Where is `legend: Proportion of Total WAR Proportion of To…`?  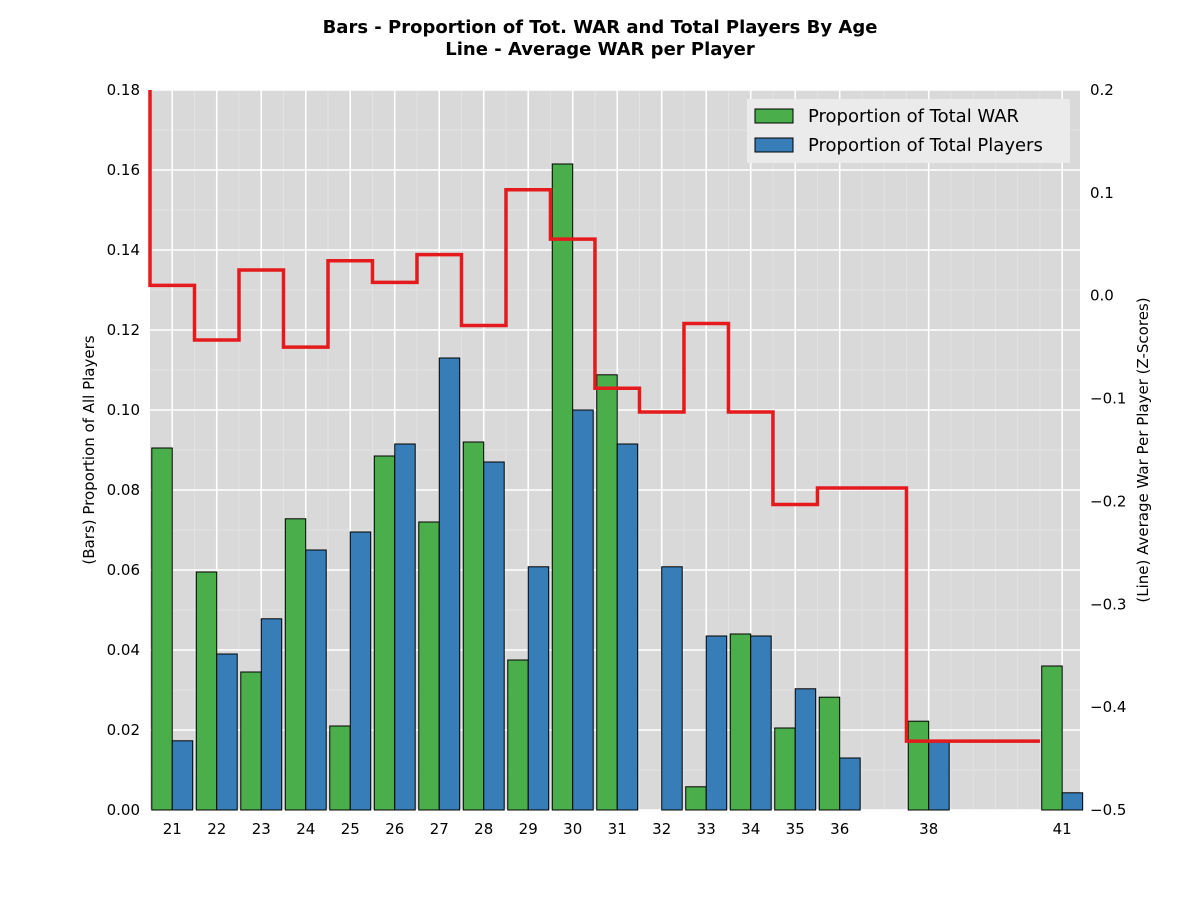 legend: Proportion of Total WAR Proportion of To… is located at coordinates (908, 131).